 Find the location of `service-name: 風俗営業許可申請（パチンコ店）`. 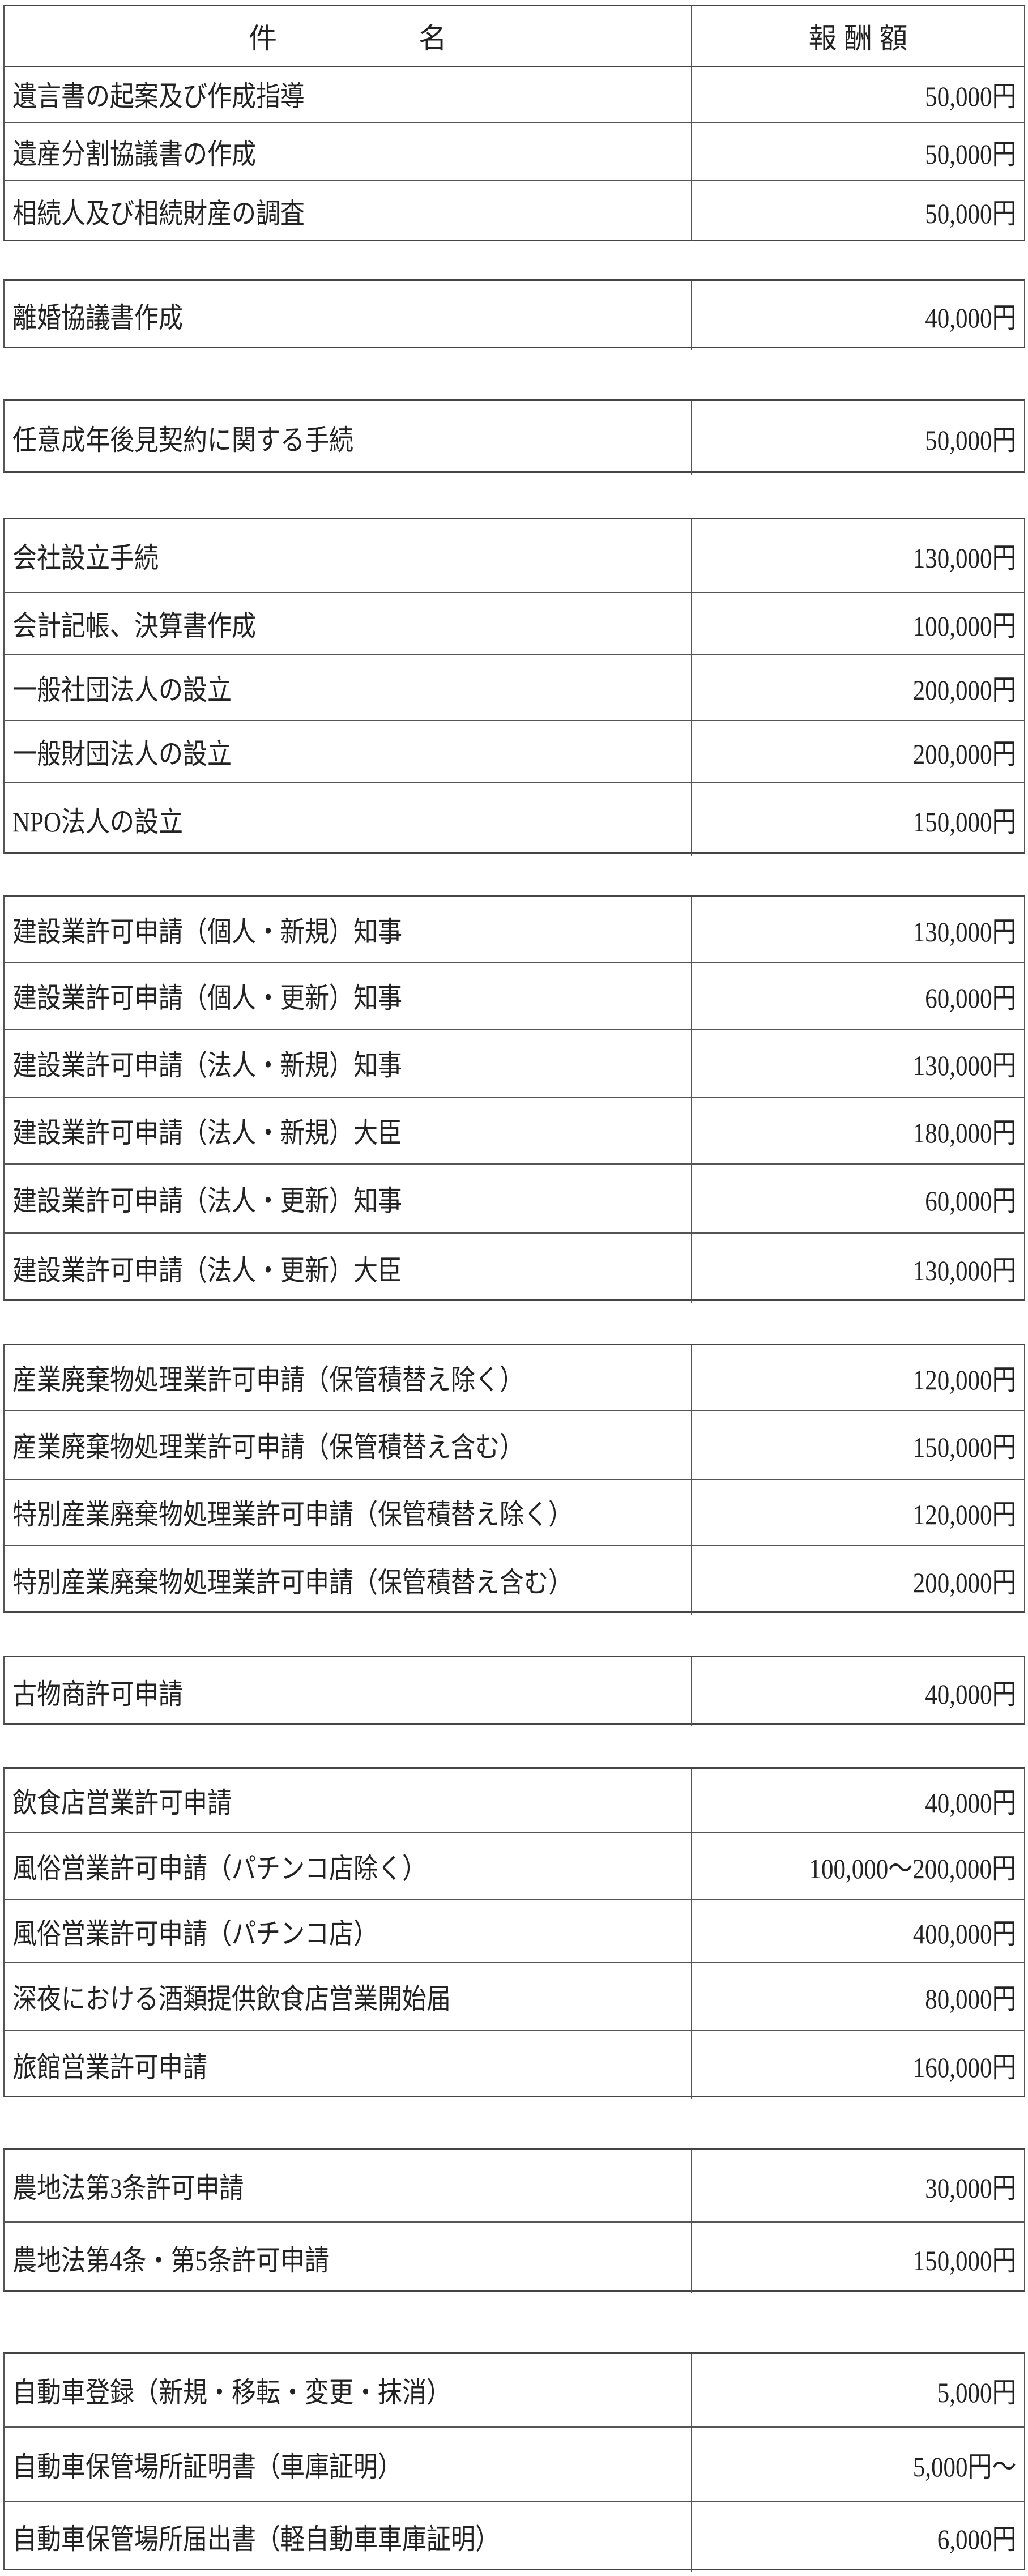

service-name: 風俗営業許可申請（パチンコ店） is located at coordinates (195, 1933).